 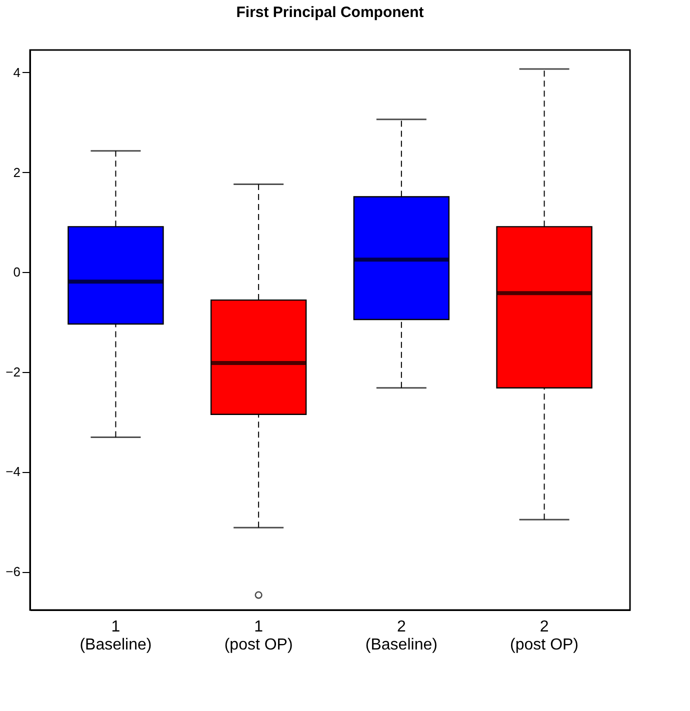 What do you see at coordinates (16, 172) in the screenshot?
I see `y-tick-label: 2` at bounding box center [16, 172].